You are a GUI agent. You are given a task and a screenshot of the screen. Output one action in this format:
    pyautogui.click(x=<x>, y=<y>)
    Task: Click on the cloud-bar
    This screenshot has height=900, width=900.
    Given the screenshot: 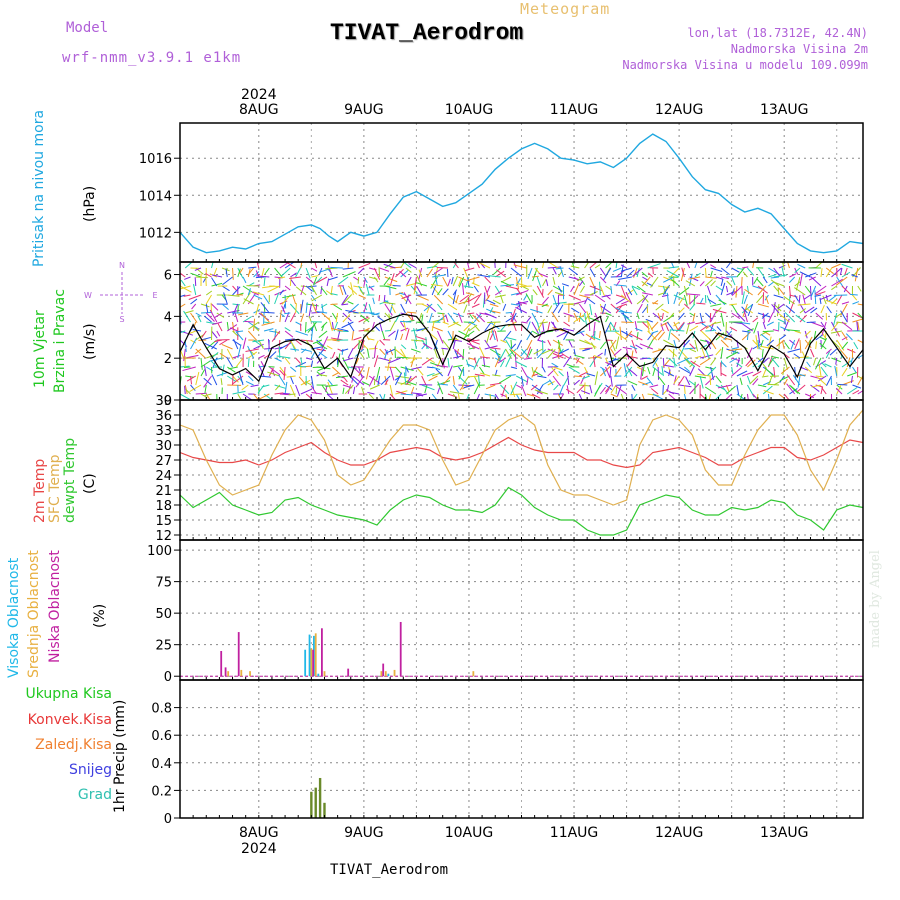 What is the action you would take?
    pyautogui.click(x=313, y=663)
    